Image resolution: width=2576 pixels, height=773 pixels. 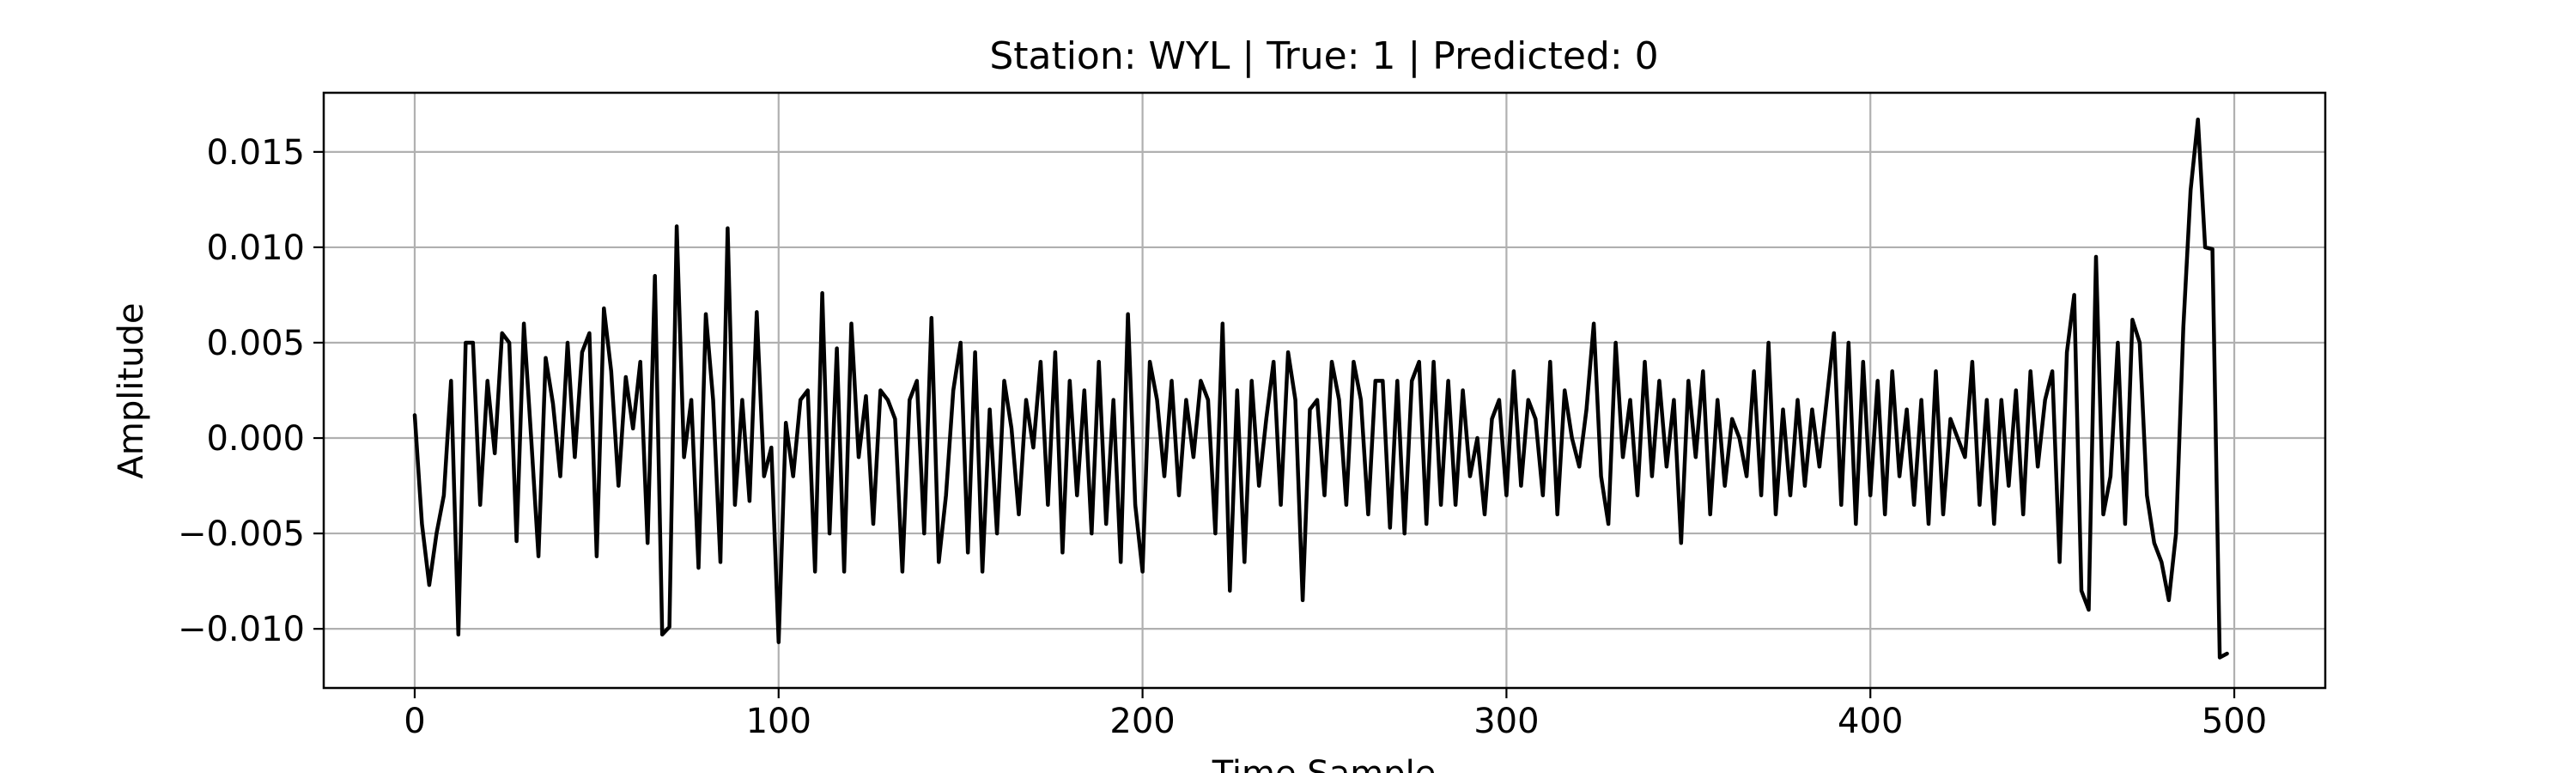 What do you see at coordinates (255, 153) in the screenshot?
I see `y-tick-label: 0.015` at bounding box center [255, 153].